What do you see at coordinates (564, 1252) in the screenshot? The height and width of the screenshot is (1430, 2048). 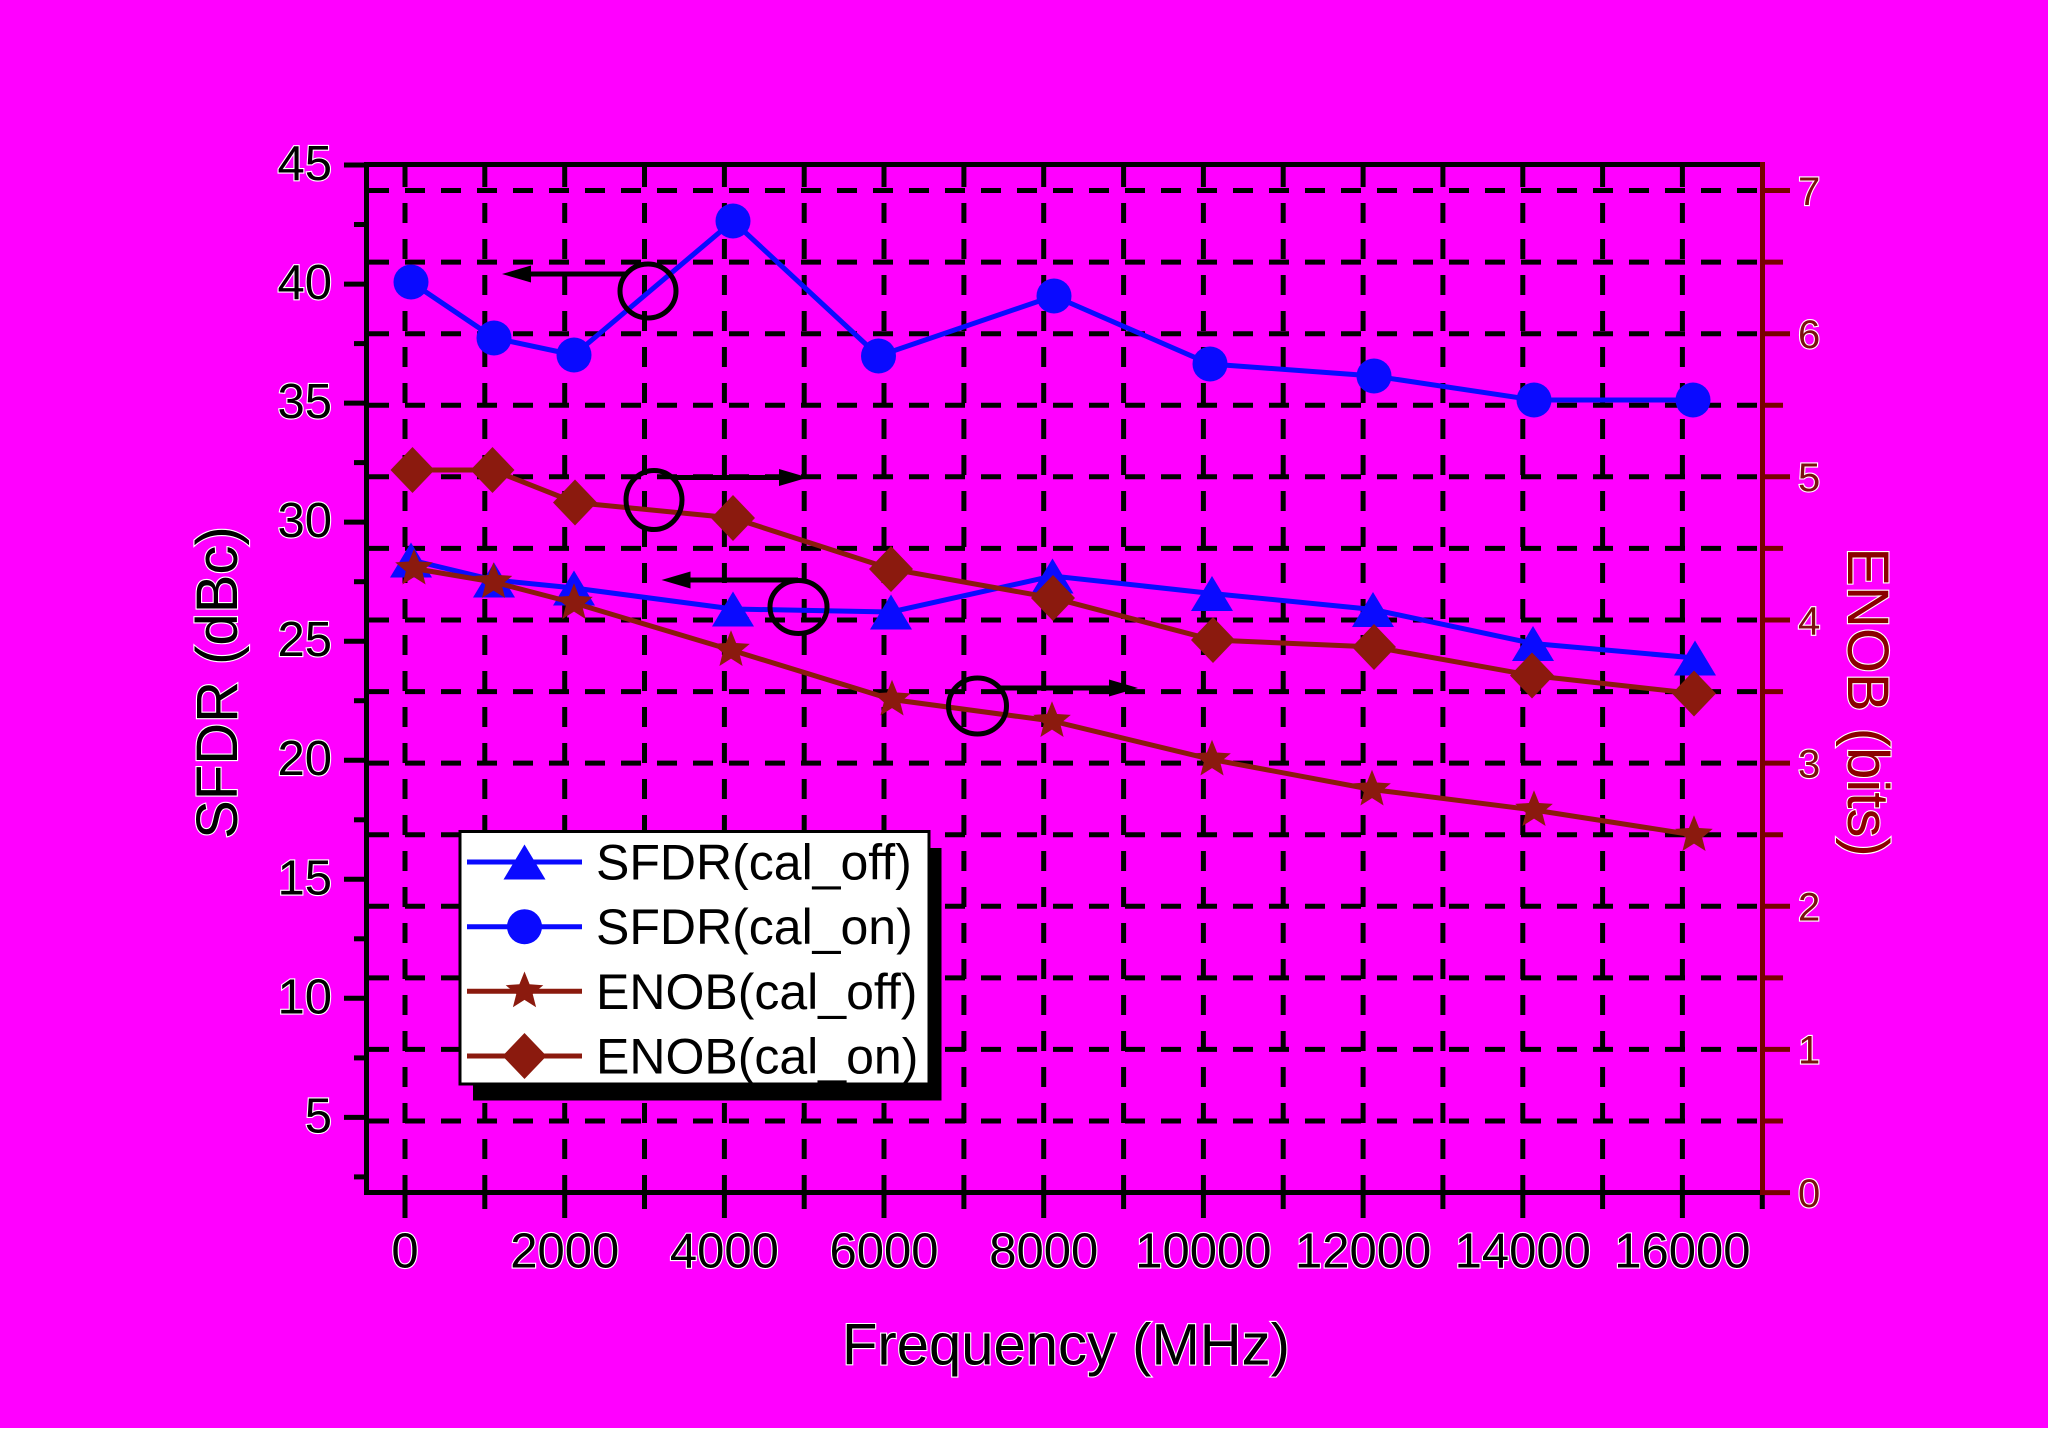 I see `svg-text: 2000` at bounding box center [564, 1252].